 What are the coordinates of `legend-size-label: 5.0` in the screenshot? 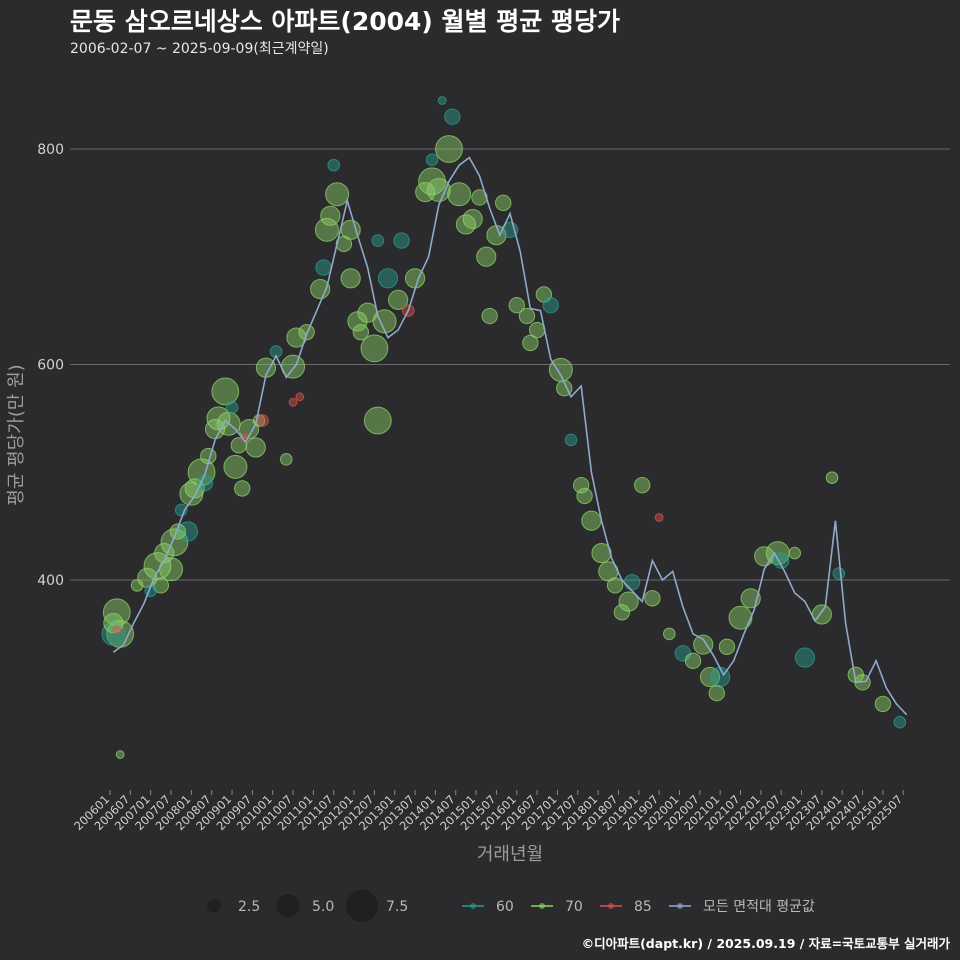 It's located at (323, 907).